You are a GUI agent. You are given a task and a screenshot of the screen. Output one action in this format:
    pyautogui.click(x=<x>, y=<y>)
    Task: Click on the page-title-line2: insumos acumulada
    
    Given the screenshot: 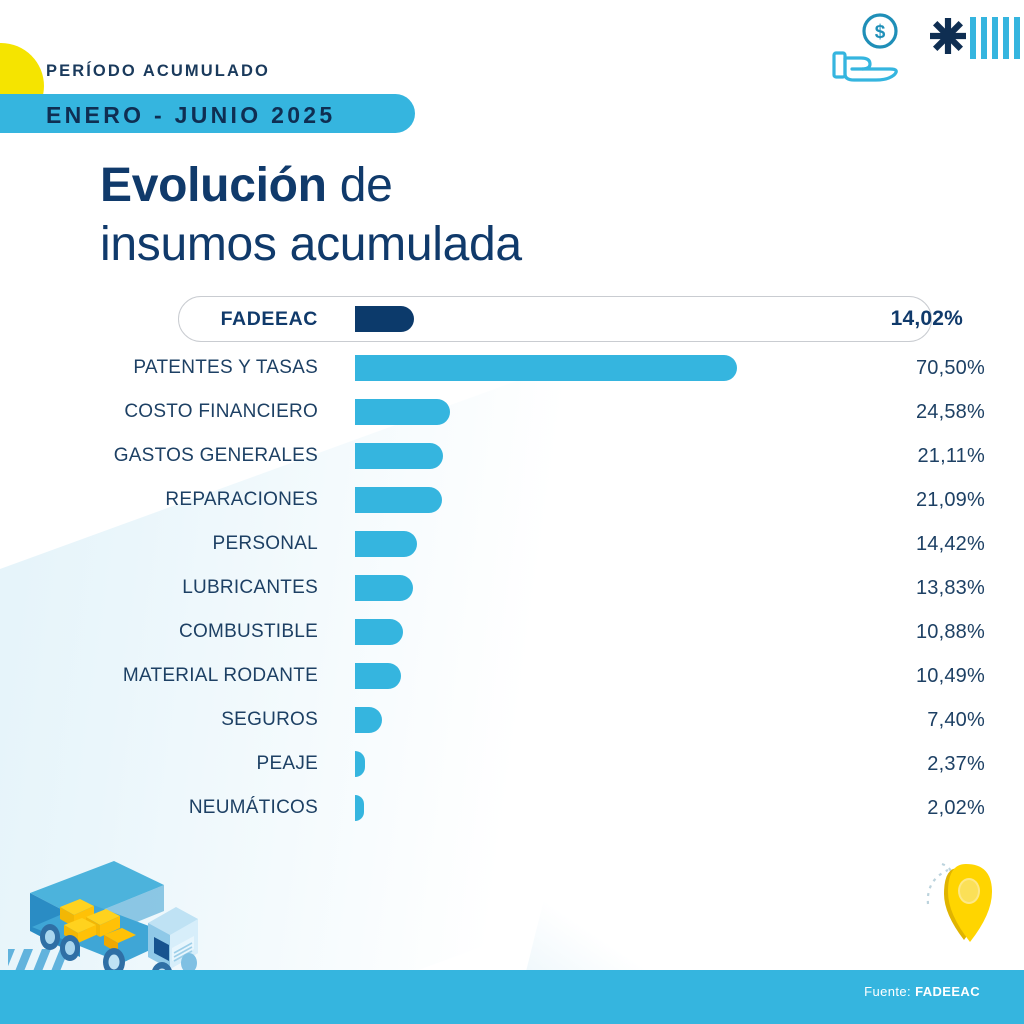 What is the action you would take?
    pyautogui.click(x=311, y=244)
    